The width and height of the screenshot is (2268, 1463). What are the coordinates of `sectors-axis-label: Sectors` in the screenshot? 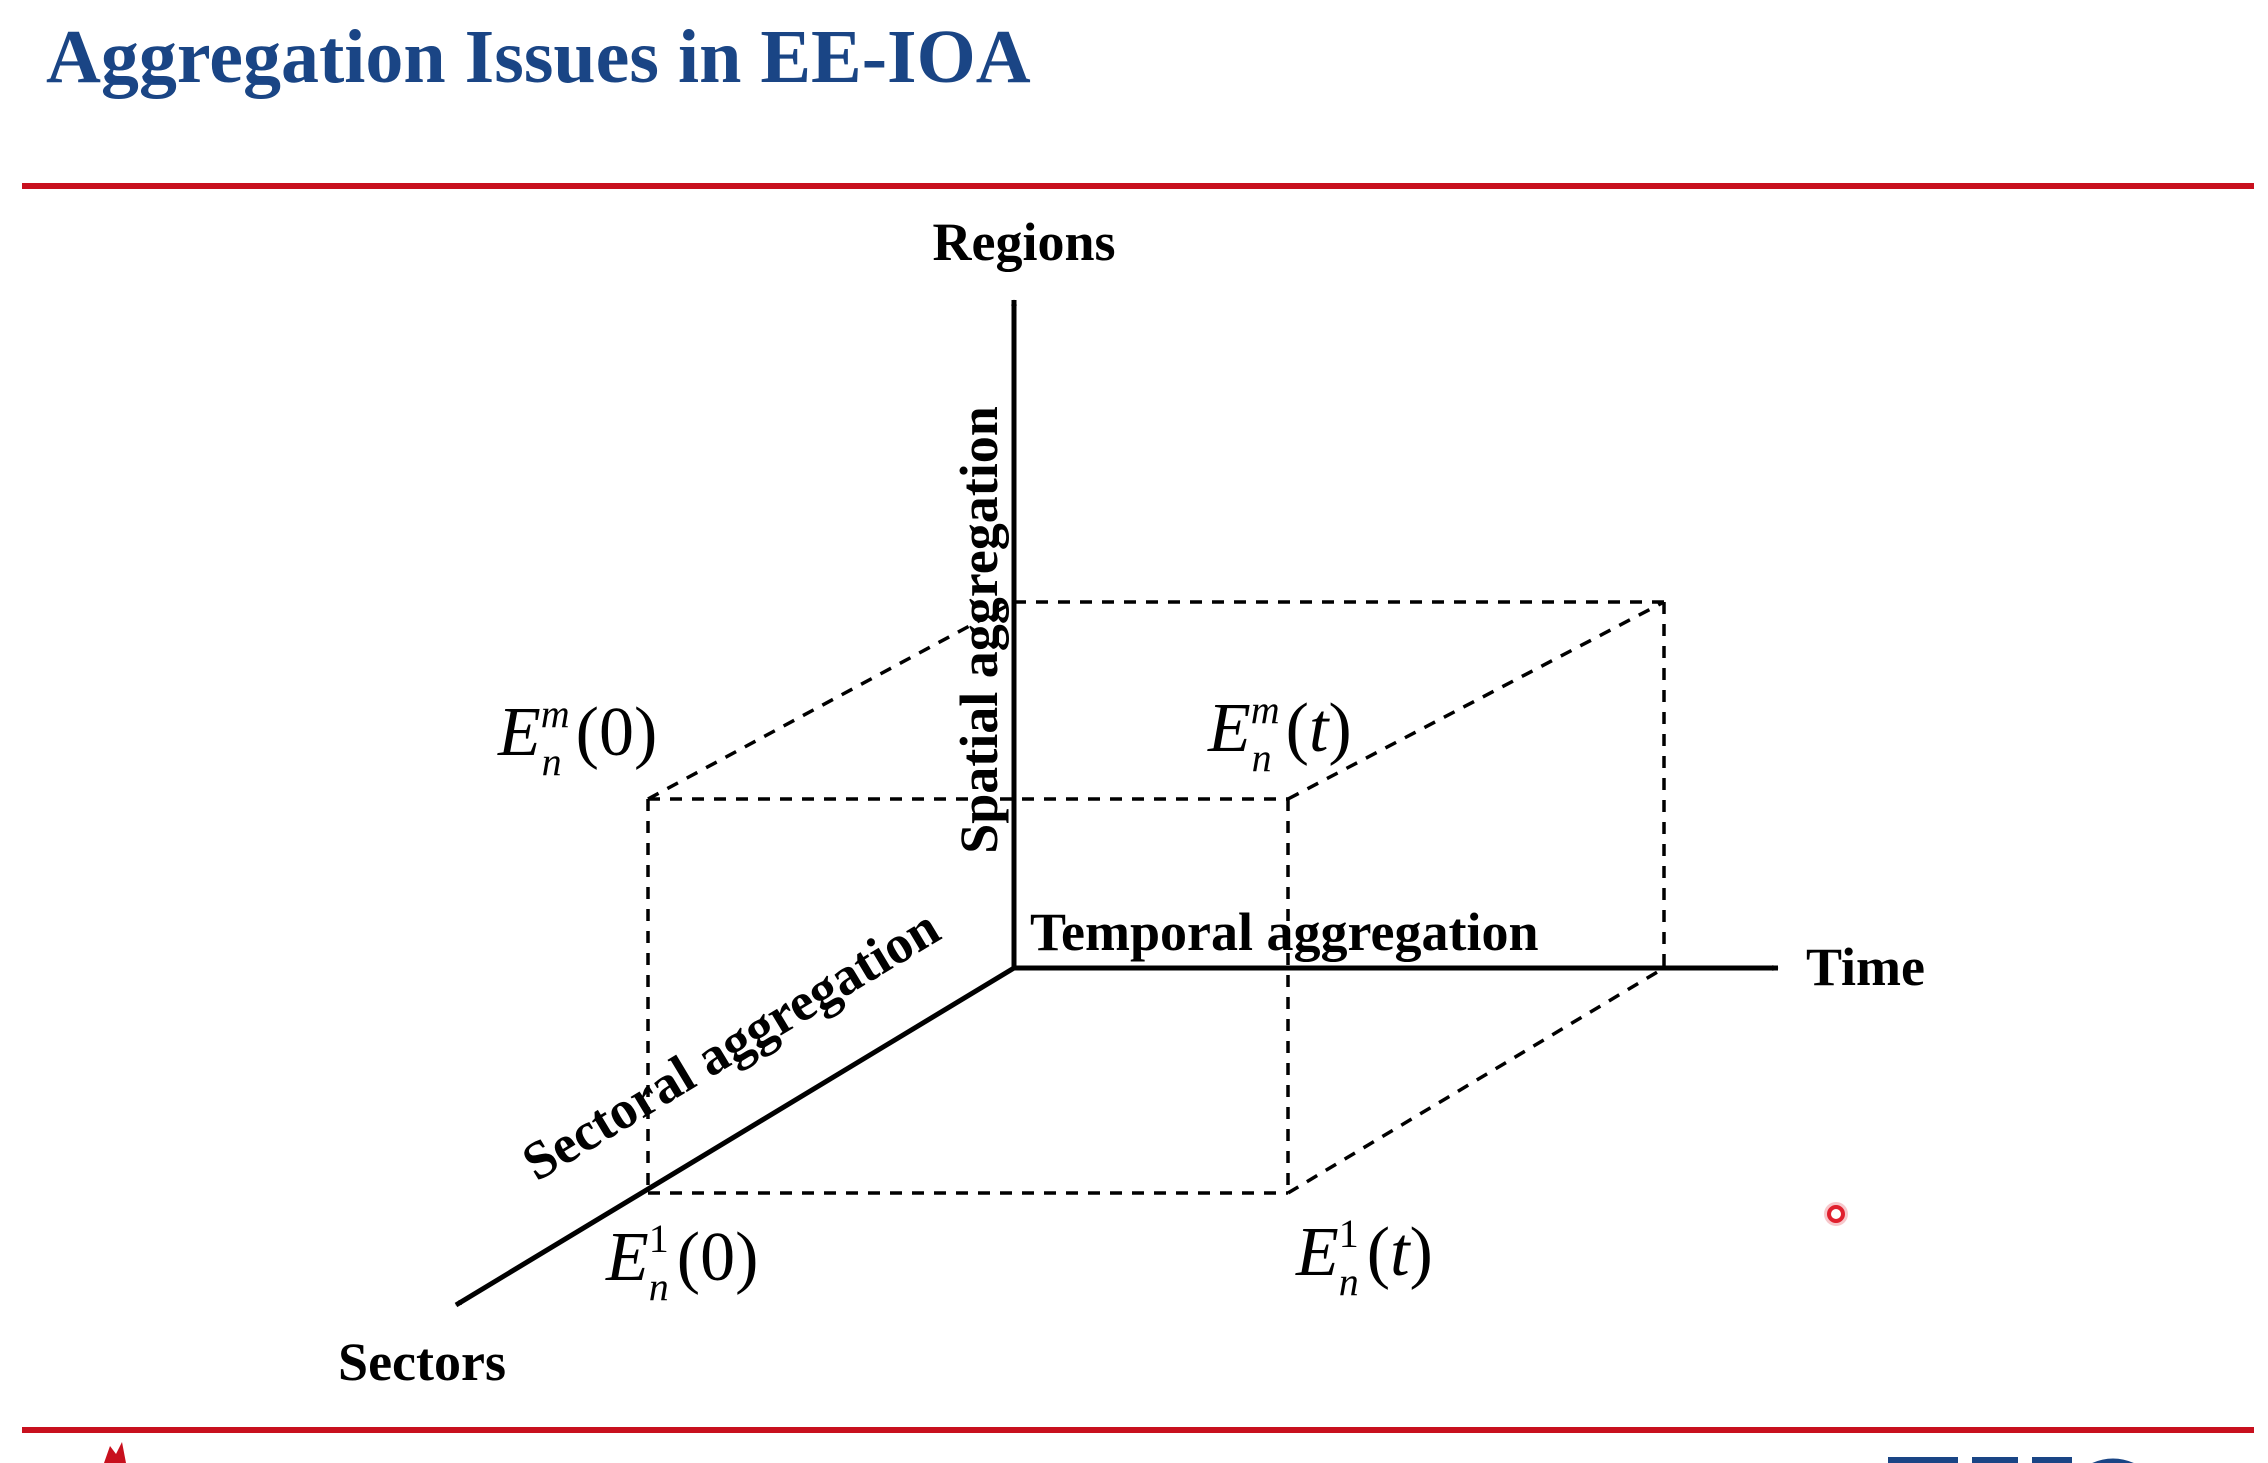 It's located at (422, 1362).